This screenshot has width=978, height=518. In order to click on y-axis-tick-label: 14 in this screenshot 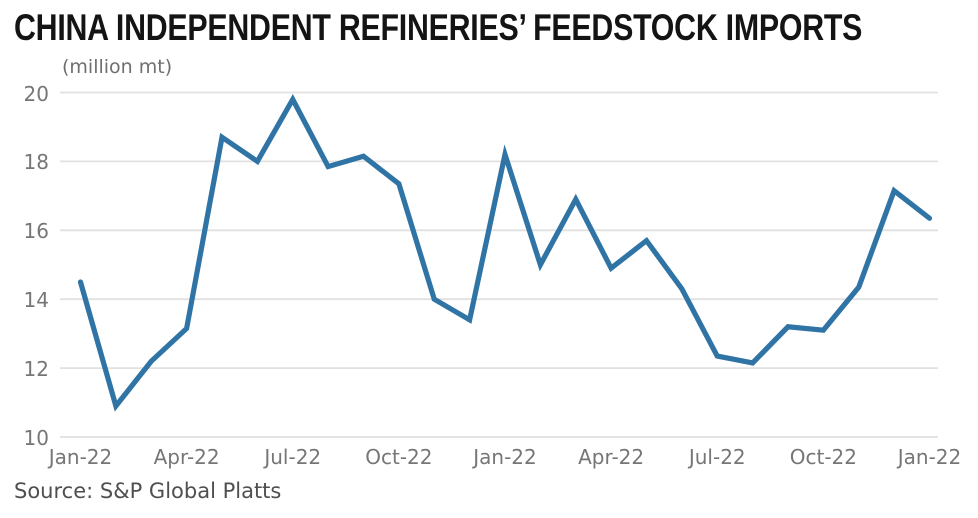, I will do `click(36, 300)`.